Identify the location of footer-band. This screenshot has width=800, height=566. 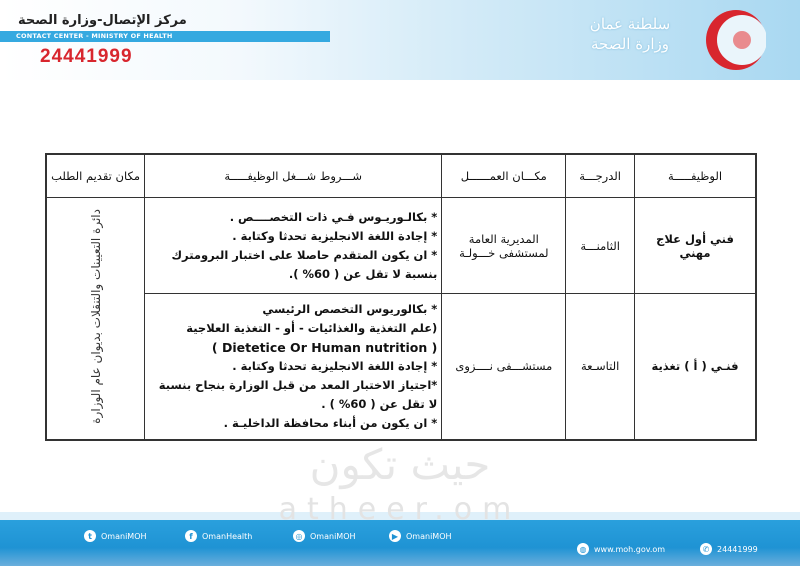
(400, 517).